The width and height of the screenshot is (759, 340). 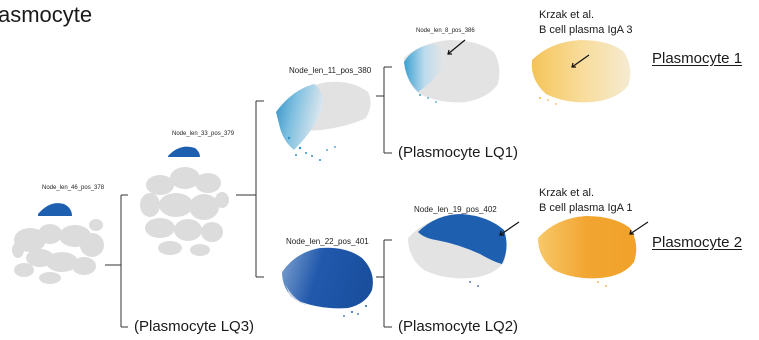 I want to click on figure-title: asmocyte, so click(x=46, y=14).